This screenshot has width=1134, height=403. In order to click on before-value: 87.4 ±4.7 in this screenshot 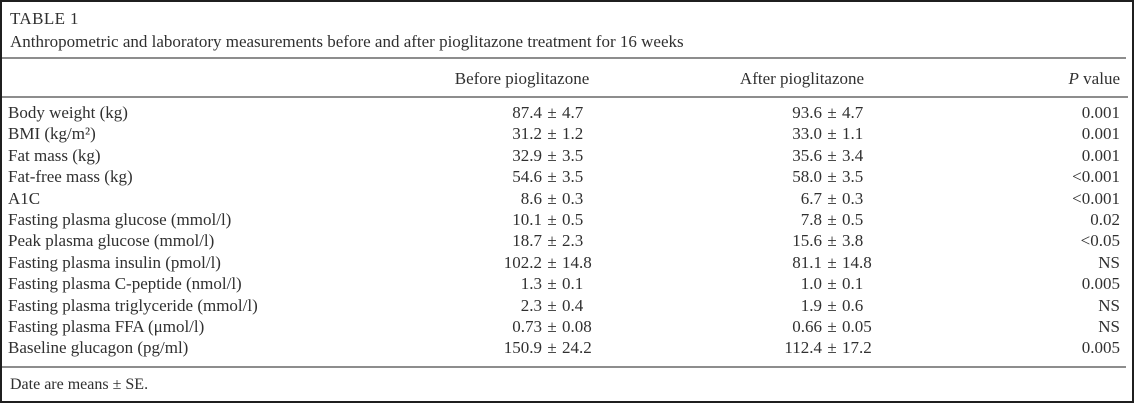, I will do `click(548, 112)`.